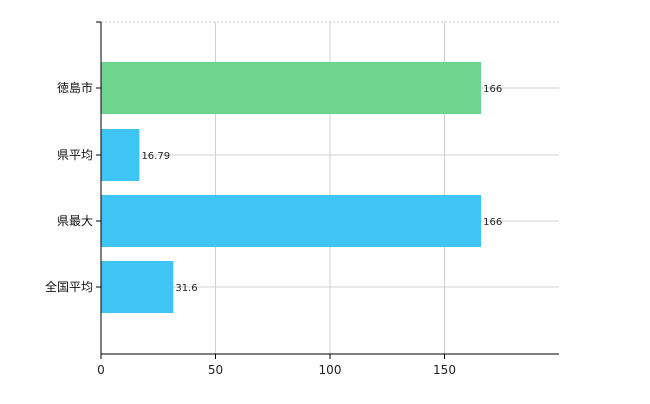  What do you see at coordinates (75, 87) in the screenshot?
I see `category-label: 徳島市` at bounding box center [75, 87].